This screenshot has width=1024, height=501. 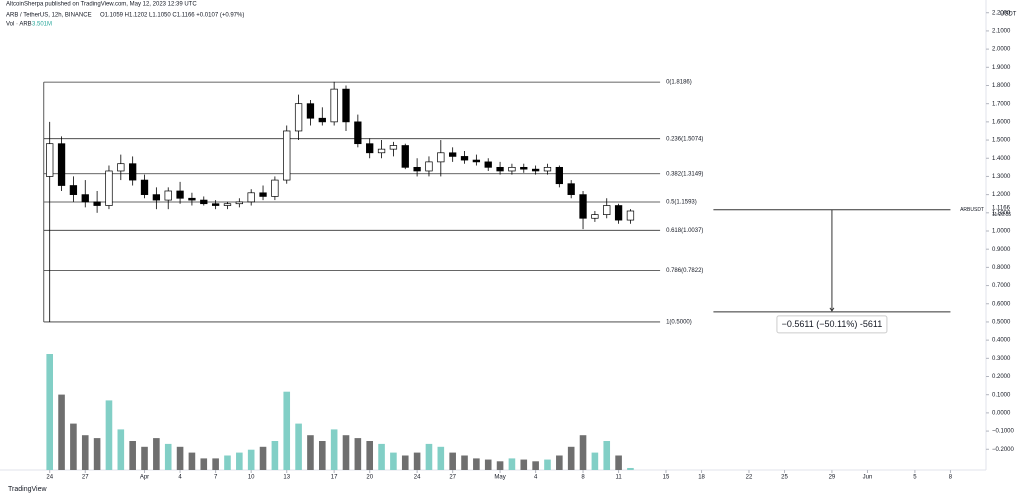 What do you see at coordinates (1001, 31) in the screenshot?
I see `y-tick-label: 2.1000` at bounding box center [1001, 31].